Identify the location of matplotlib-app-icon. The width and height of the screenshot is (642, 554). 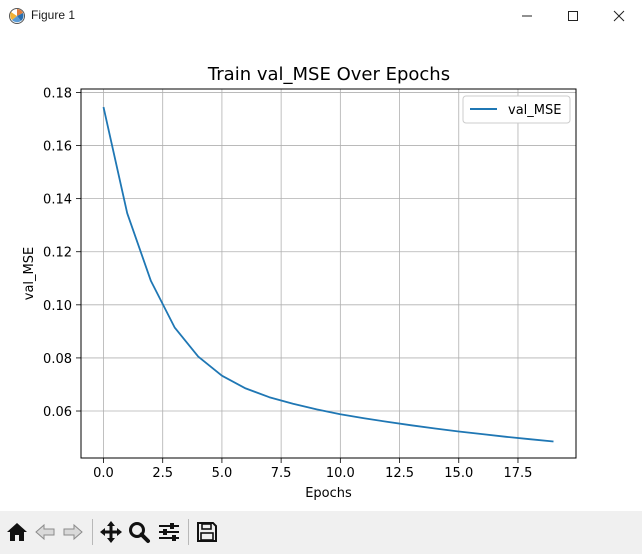
(17, 16).